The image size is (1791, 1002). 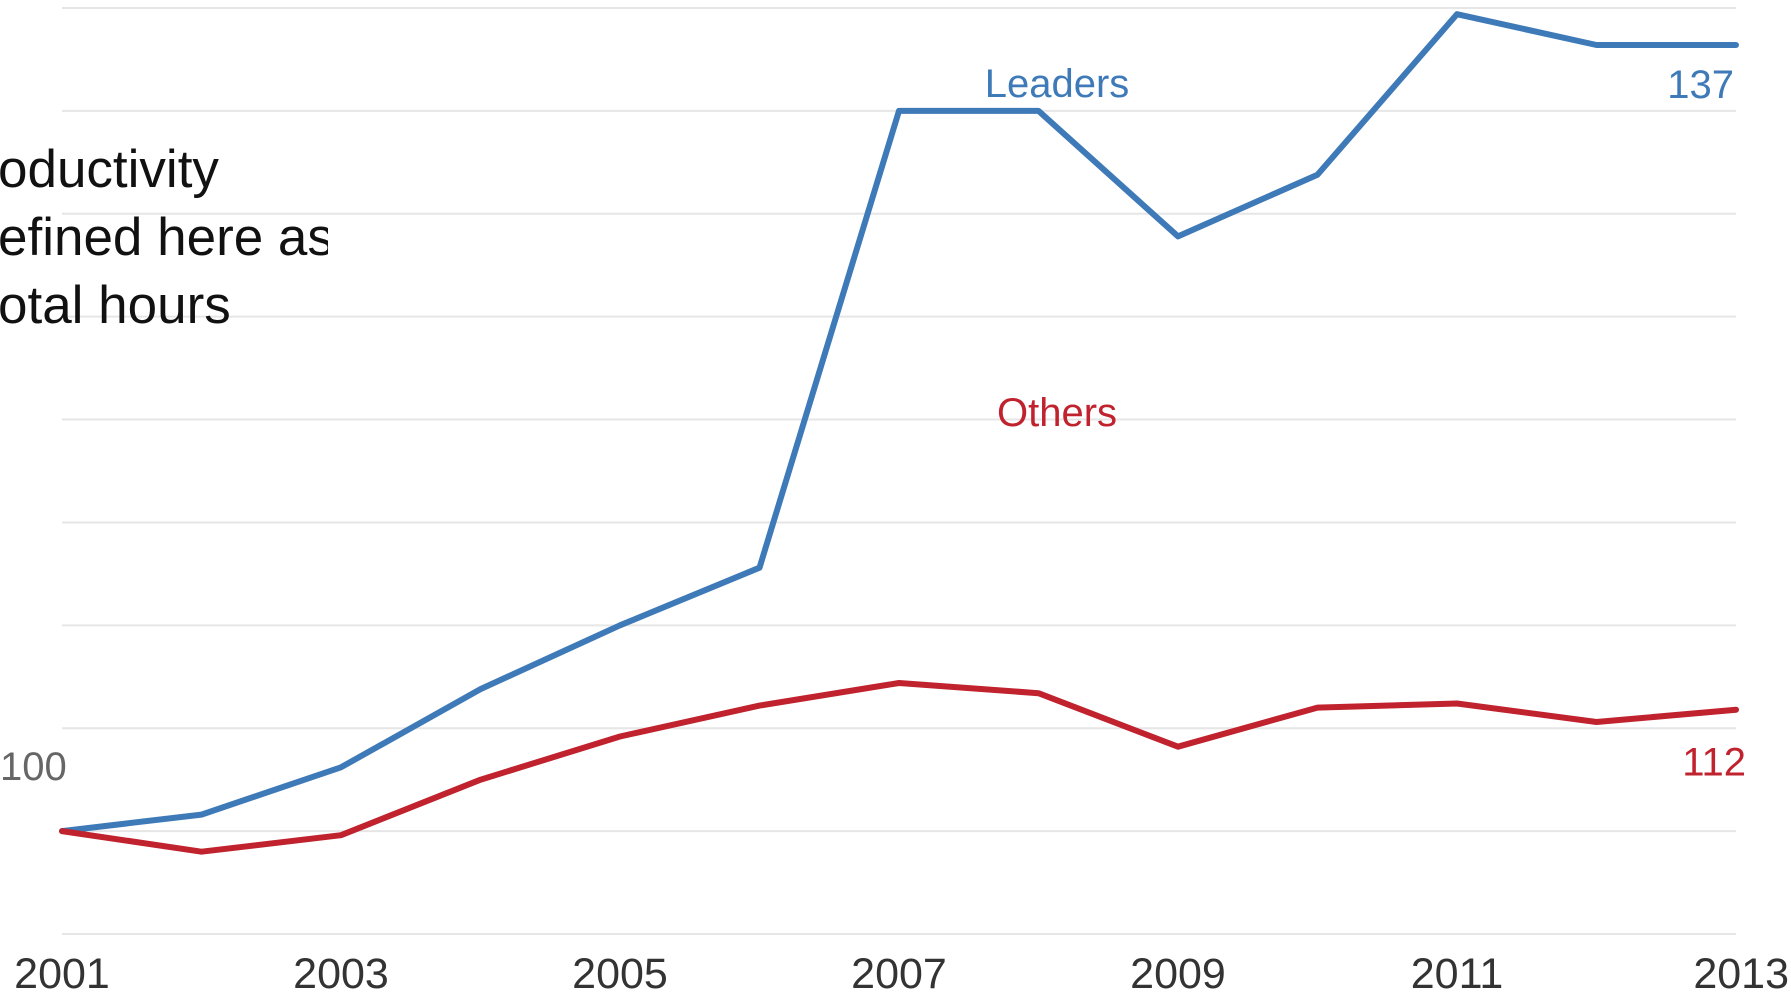 What do you see at coordinates (62, 974) in the screenshot?
I see `x-tick-label: 2001` at bounding box center [62, 974].